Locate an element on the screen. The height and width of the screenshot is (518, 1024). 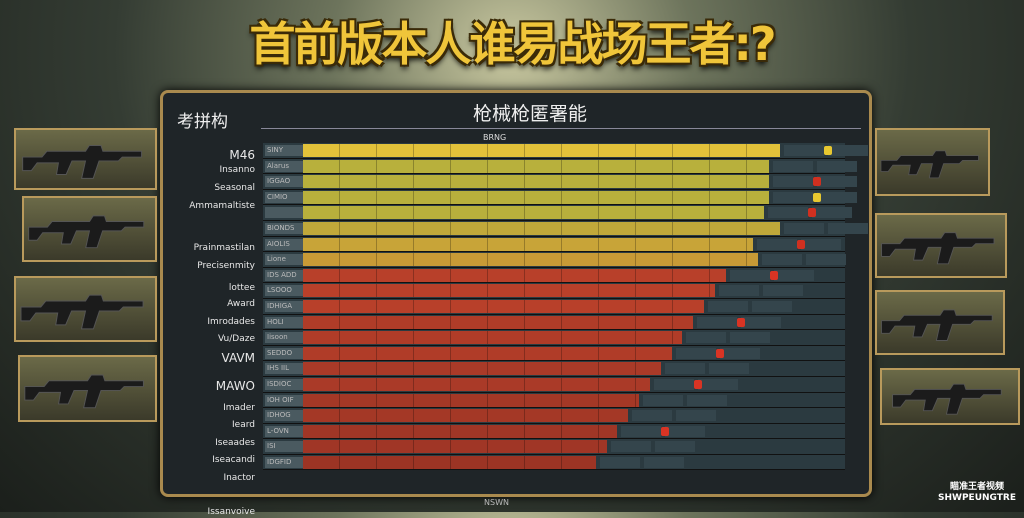
table-row: ISI is located at coordinates (554, 447).